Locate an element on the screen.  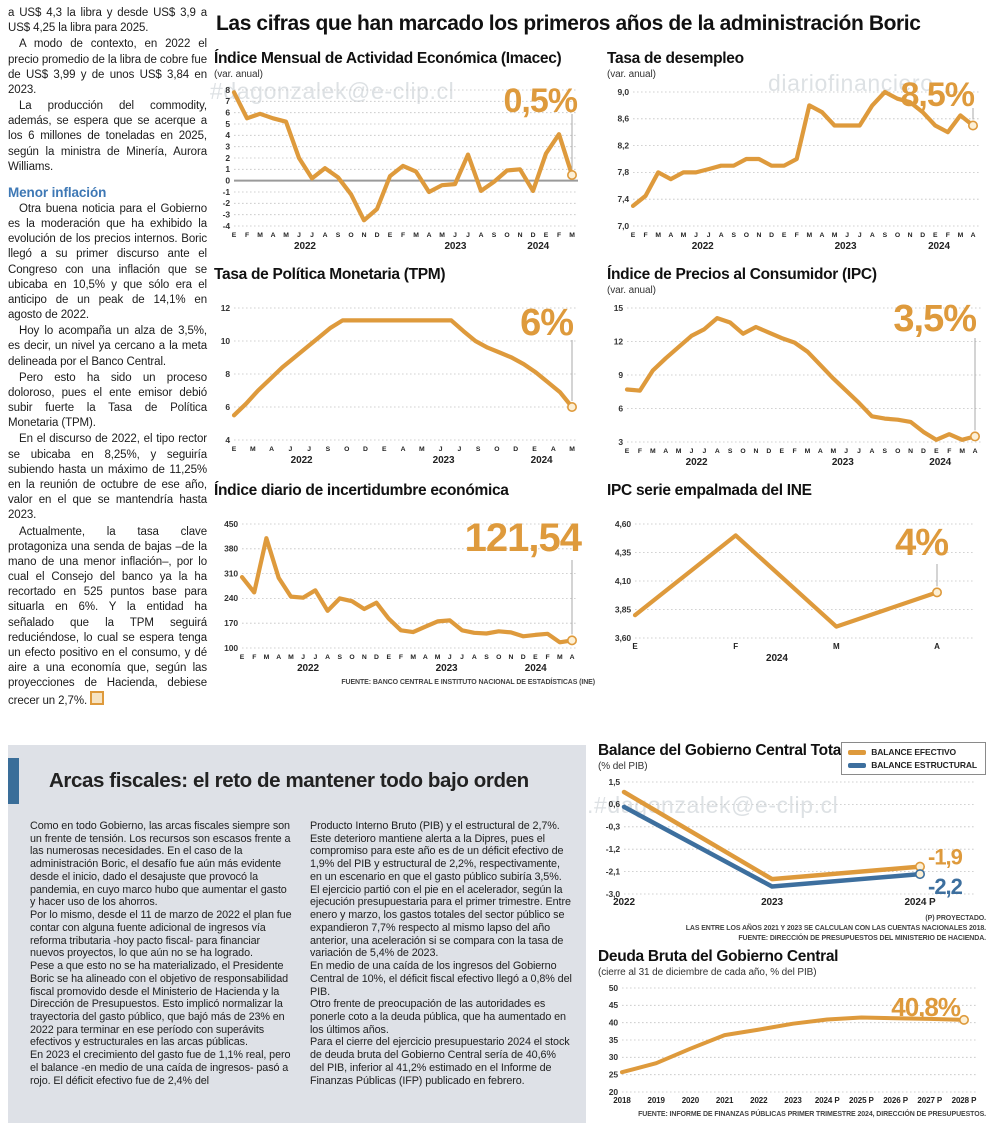
svg-text: 3,85 is located at coordinates (623, 609).